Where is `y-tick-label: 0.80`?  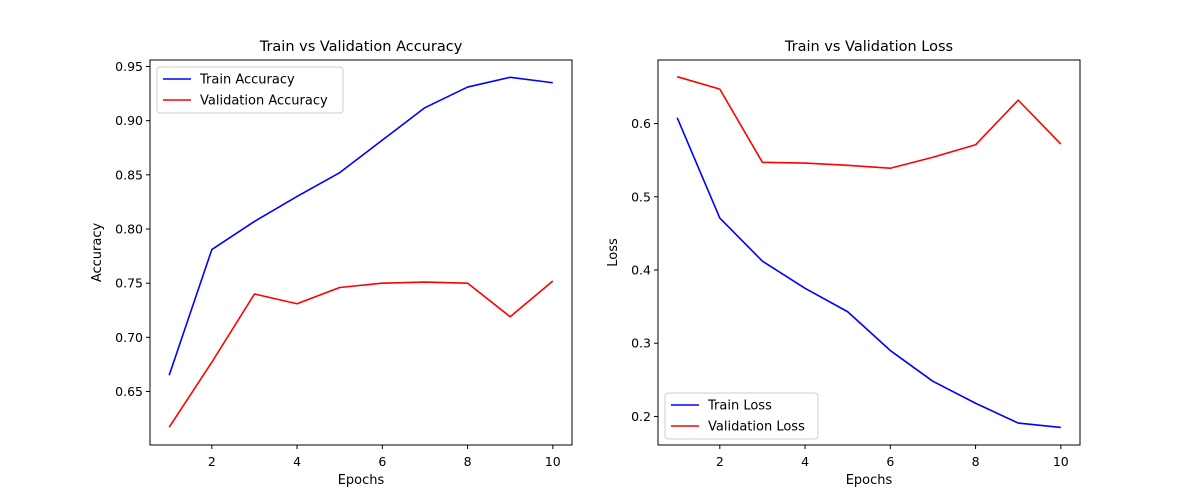 y-tick-label: 0.80 is located at coordinates (129, 228).